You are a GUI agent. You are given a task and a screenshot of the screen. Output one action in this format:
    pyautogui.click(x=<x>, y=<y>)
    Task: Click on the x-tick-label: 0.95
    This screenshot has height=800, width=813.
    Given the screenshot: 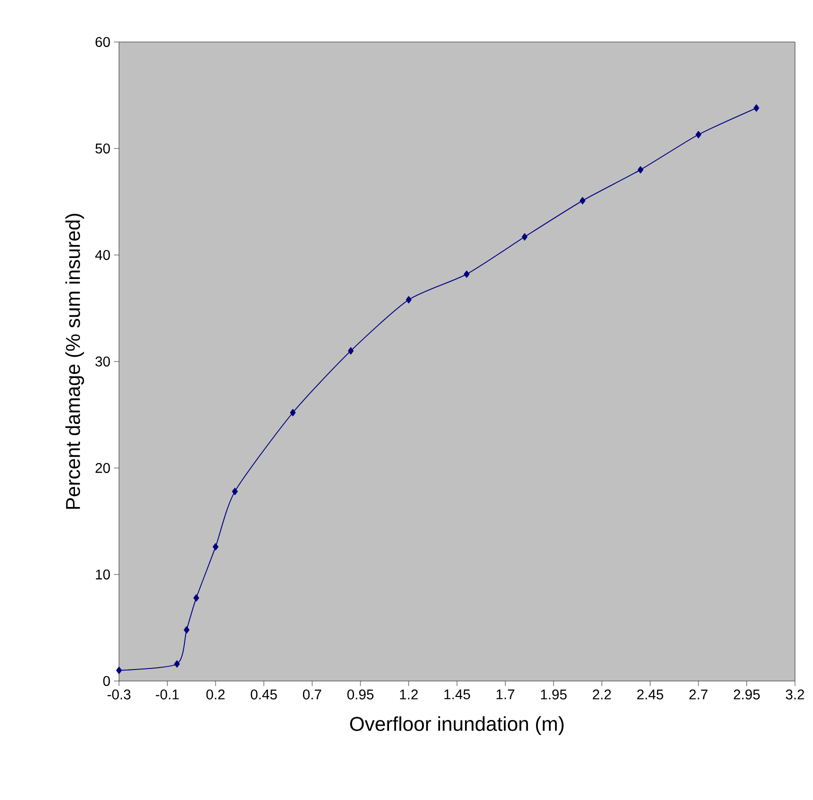 What is the action you would take?
    pyautogui.click(x=360, y=695)
    